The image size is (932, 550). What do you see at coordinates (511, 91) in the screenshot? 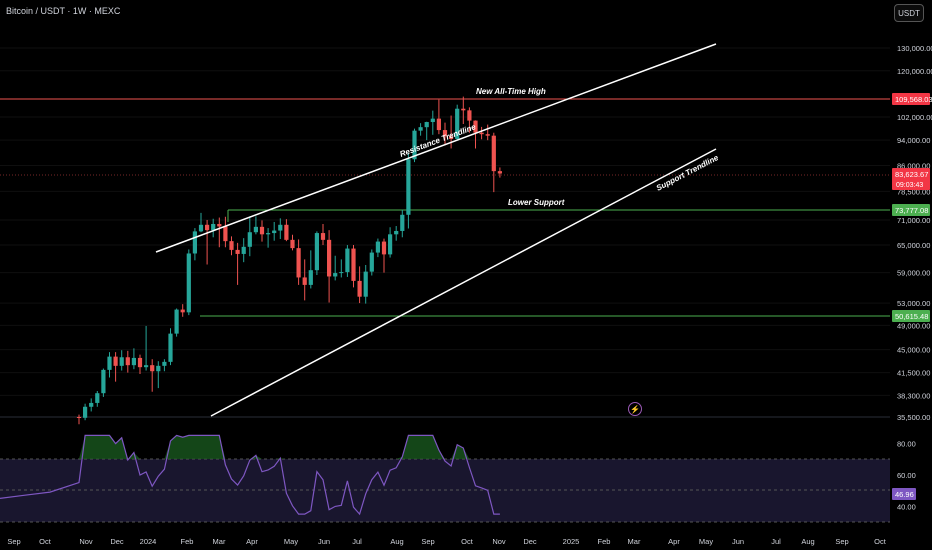
I see `new-ath-annotation: New All-Time High` at bounding box center [511, 91].